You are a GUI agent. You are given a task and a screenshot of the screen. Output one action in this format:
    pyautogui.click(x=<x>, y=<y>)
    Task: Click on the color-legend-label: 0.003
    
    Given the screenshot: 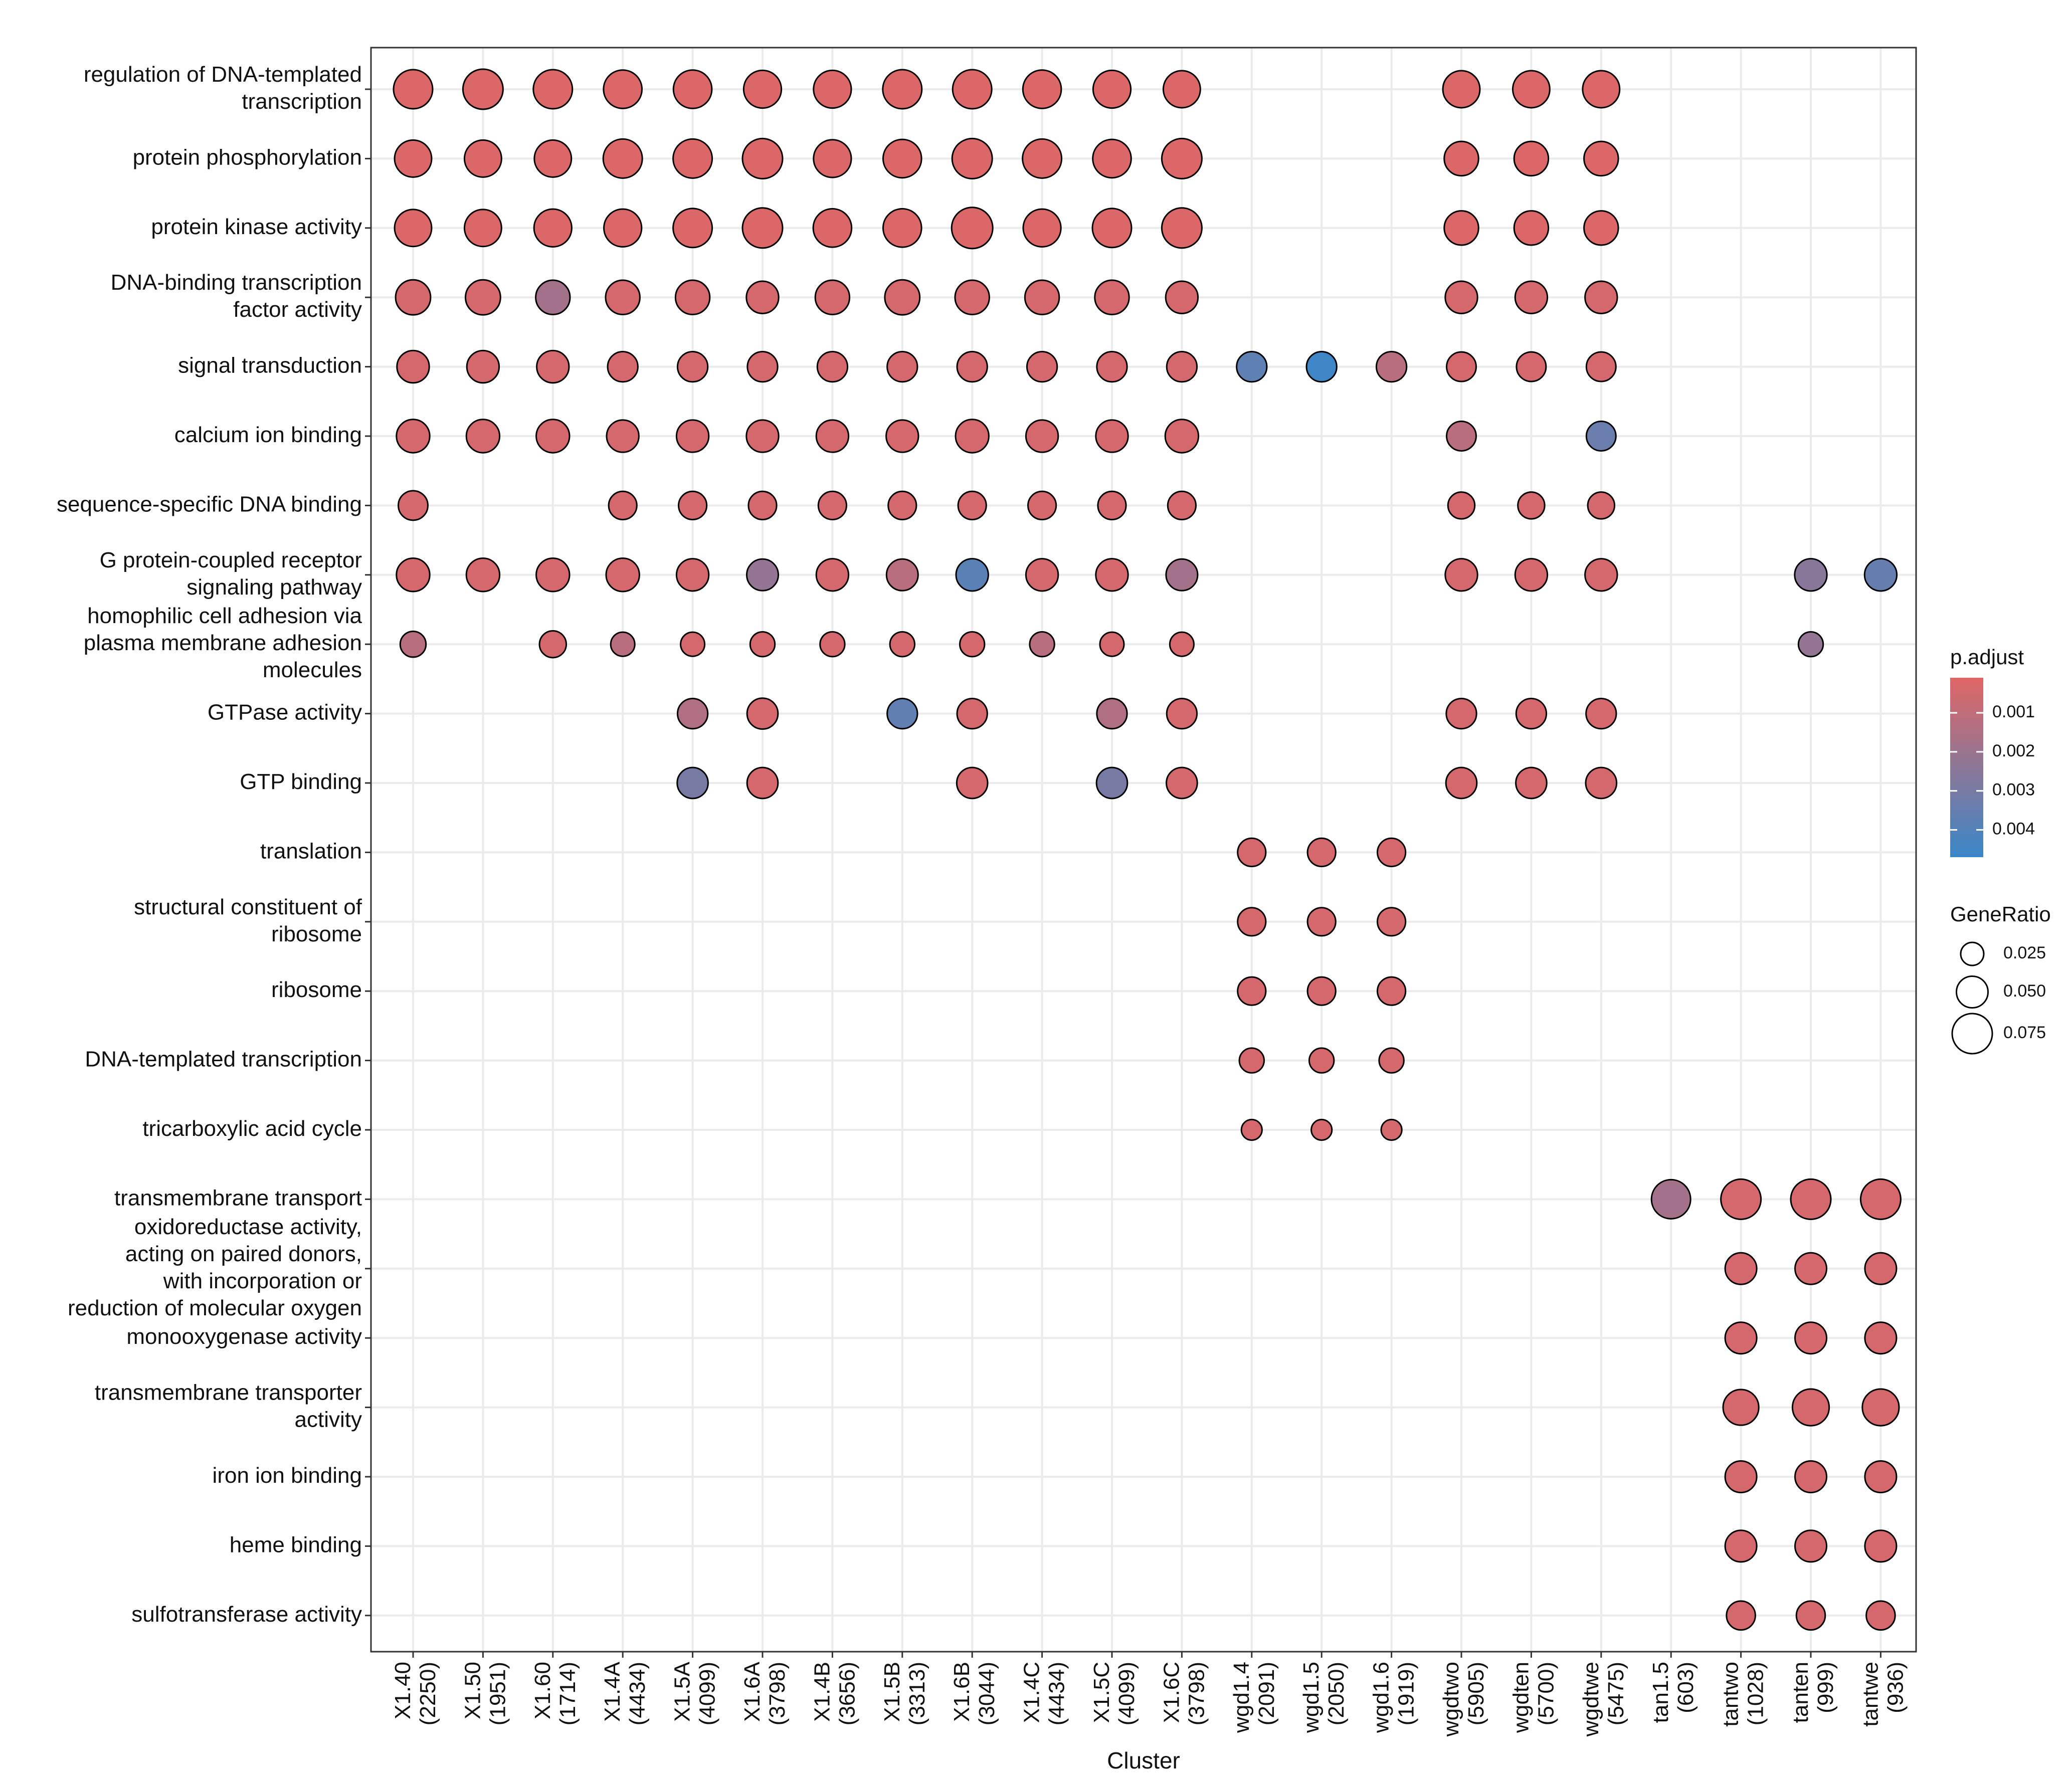 What is the action you would take?
    pyautogui.click(x=2013, y=790)
    